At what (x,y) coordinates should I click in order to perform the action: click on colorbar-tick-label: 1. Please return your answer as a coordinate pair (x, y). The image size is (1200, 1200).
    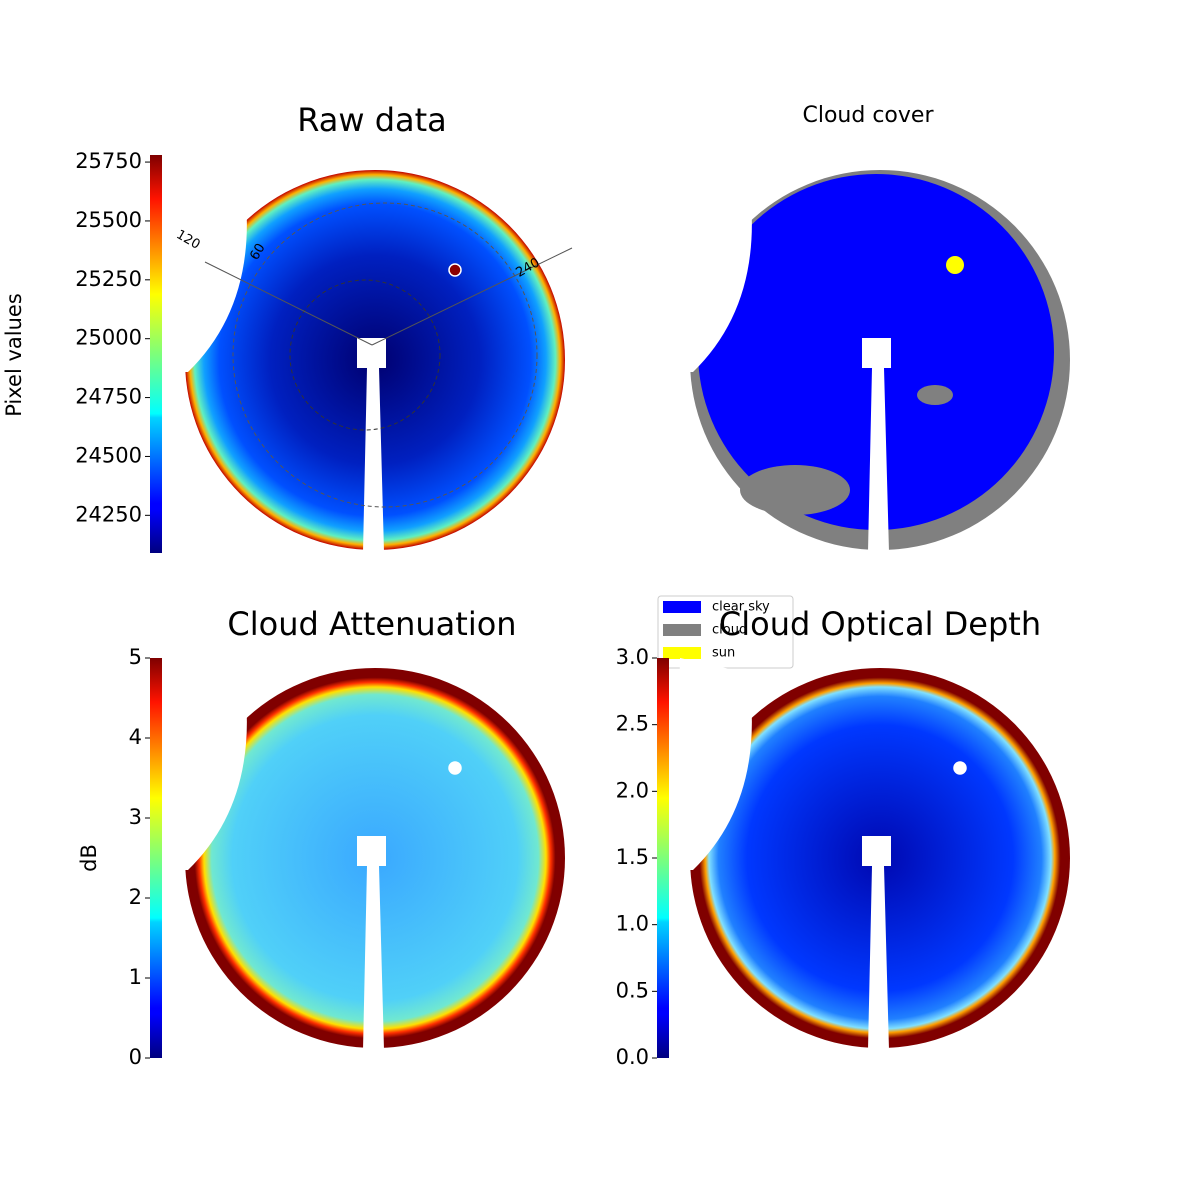
    Looking at the image, I should click on (135, 977).